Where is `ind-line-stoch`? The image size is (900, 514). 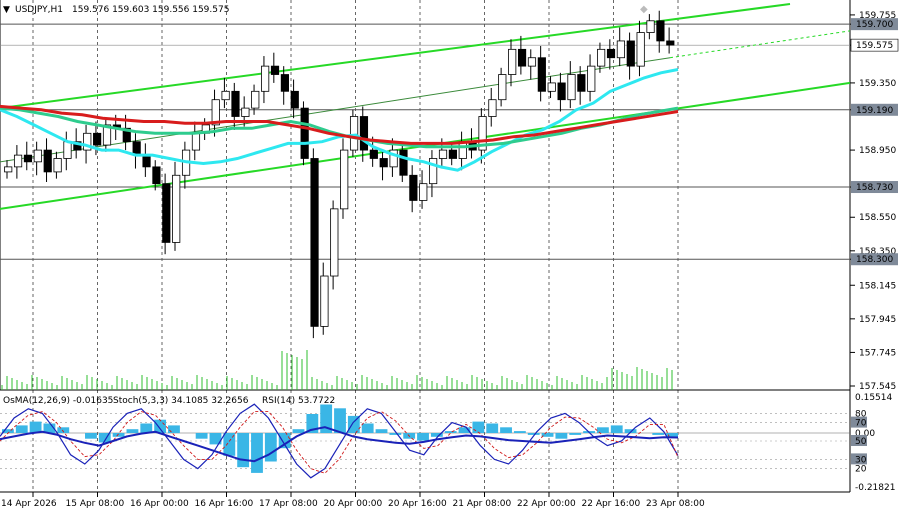 ind-line-stoch is located at coordinates (339, 441).